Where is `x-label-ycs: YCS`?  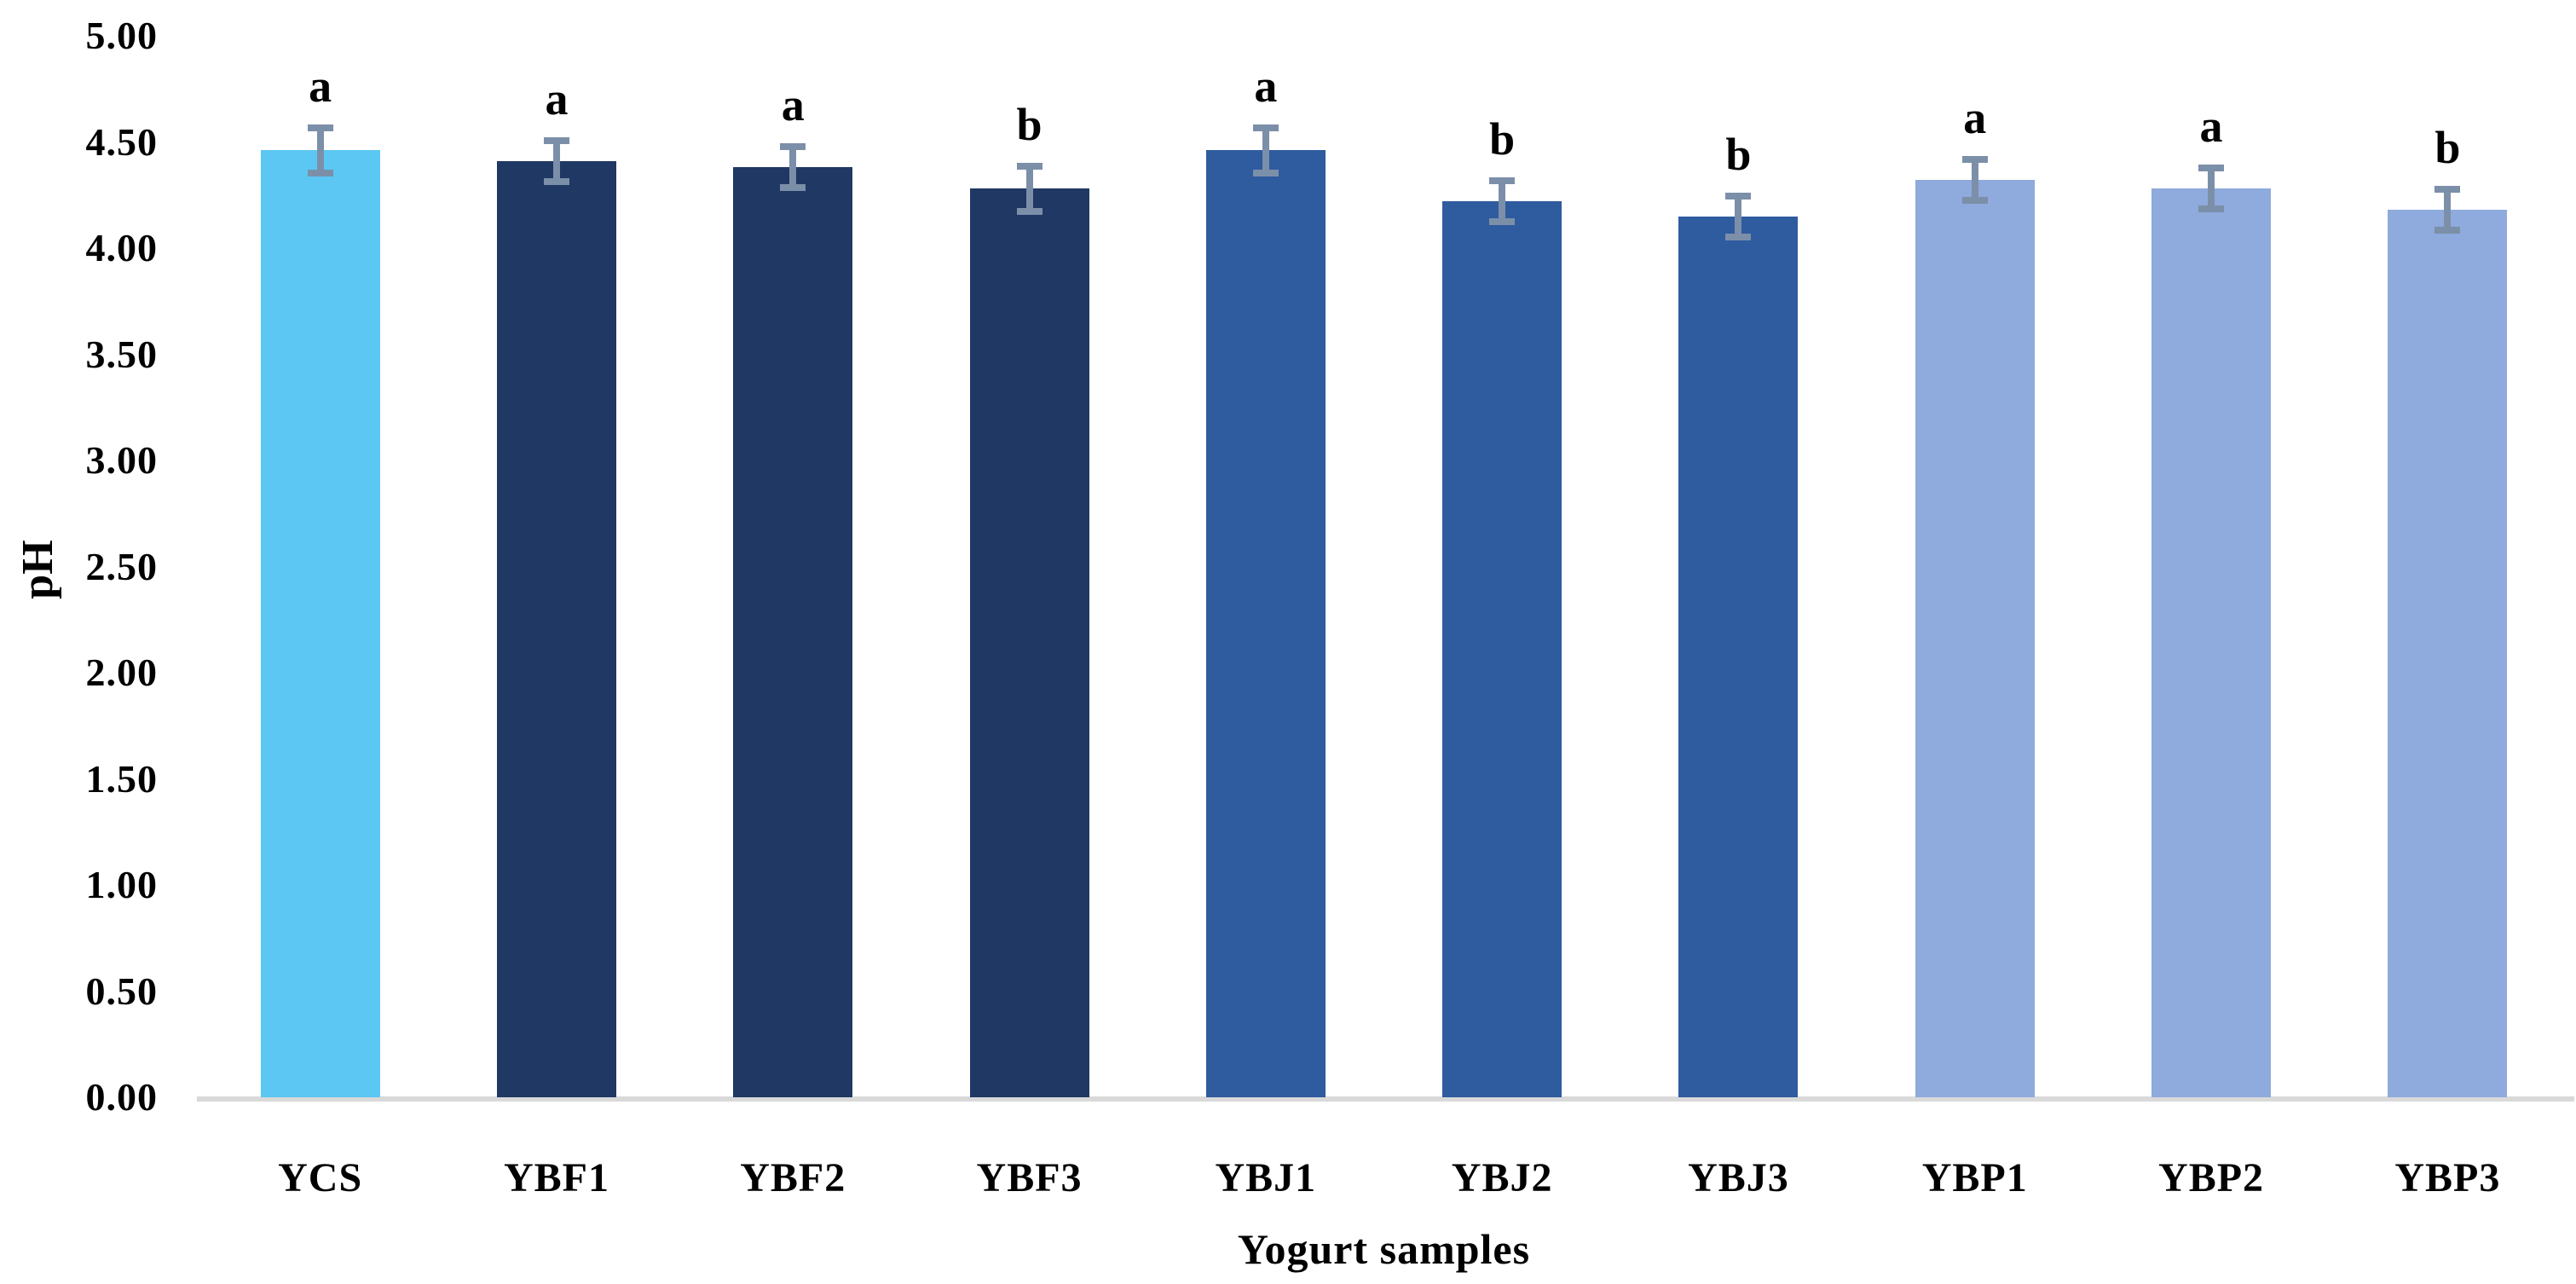 x-label-ycs: YCS is located at coordinates (320, 1178).